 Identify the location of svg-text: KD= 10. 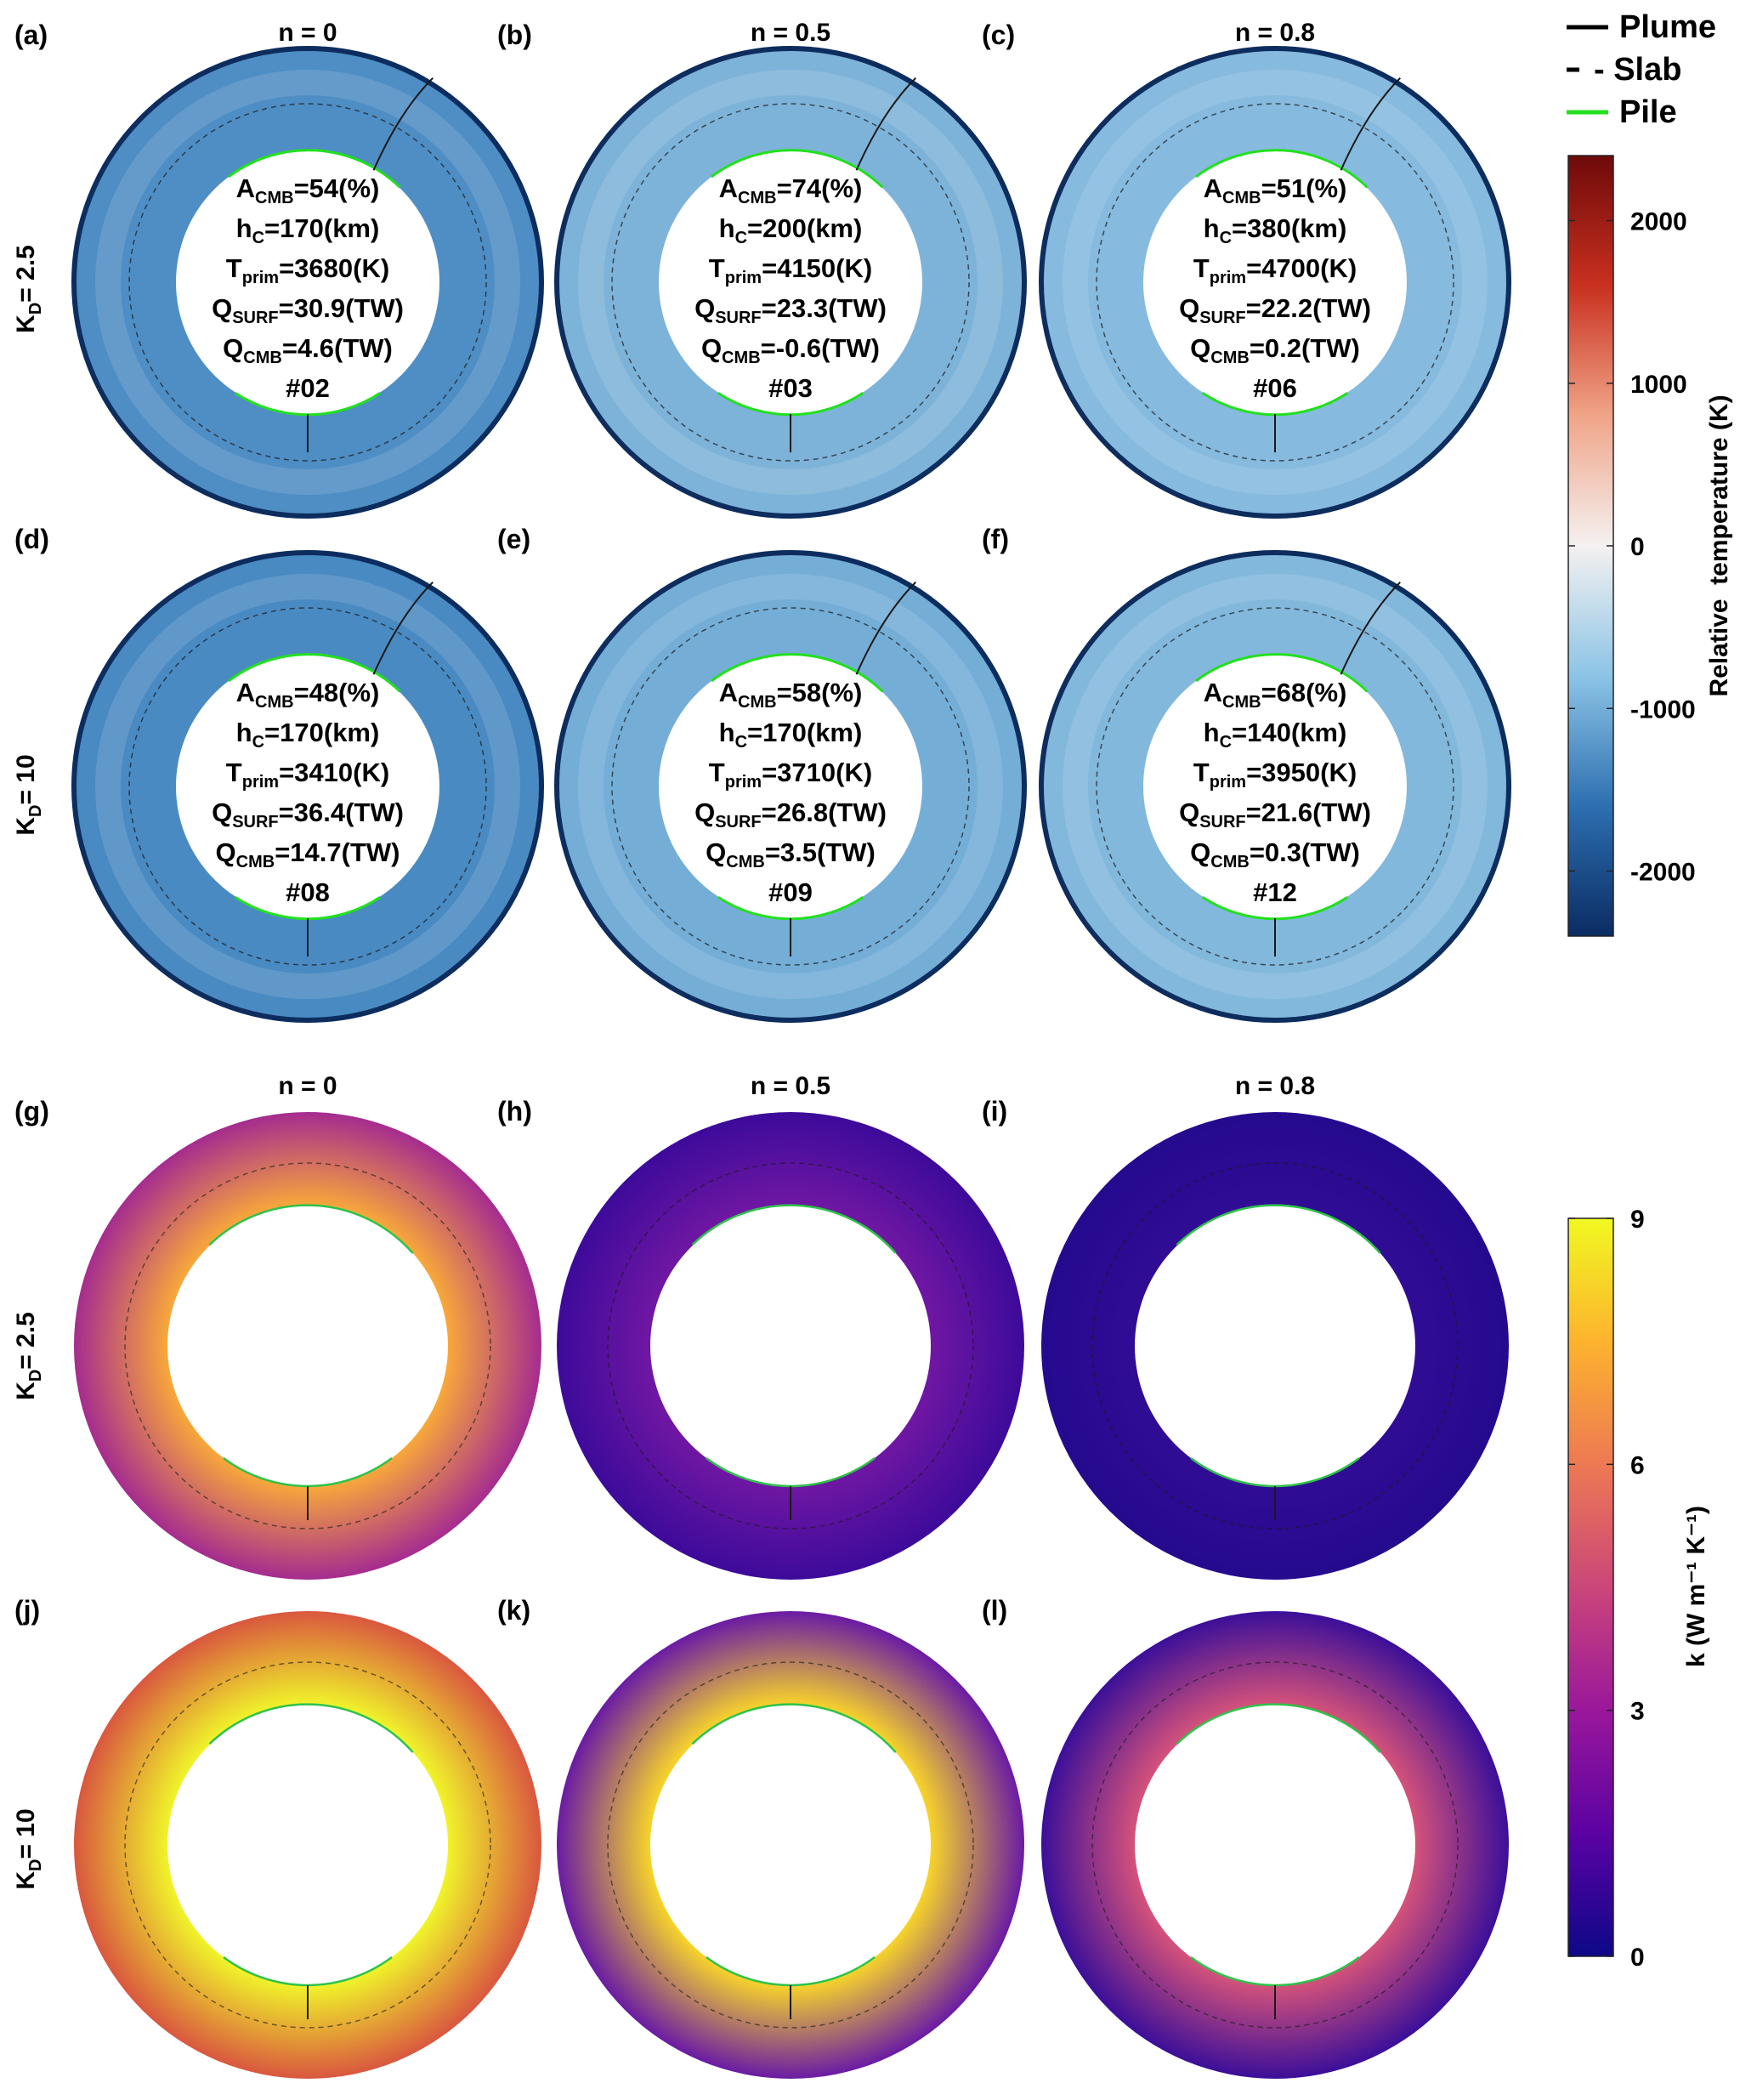
(28, 794).